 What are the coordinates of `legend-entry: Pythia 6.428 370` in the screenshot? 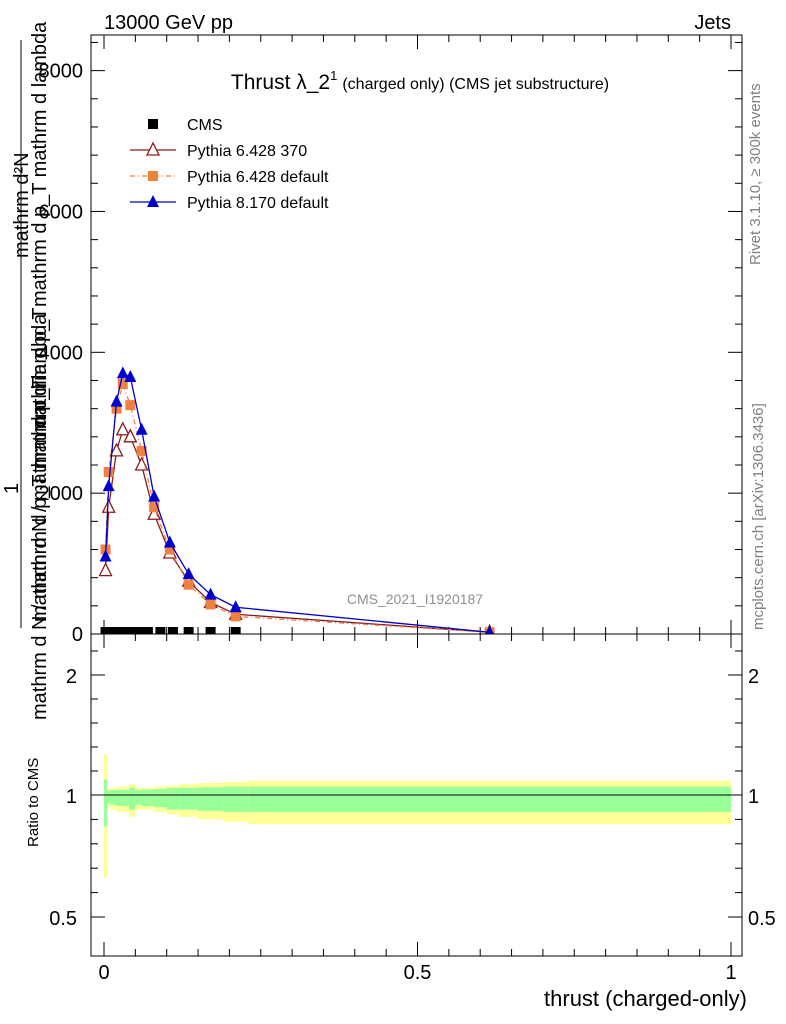 It's located at (218, 150).